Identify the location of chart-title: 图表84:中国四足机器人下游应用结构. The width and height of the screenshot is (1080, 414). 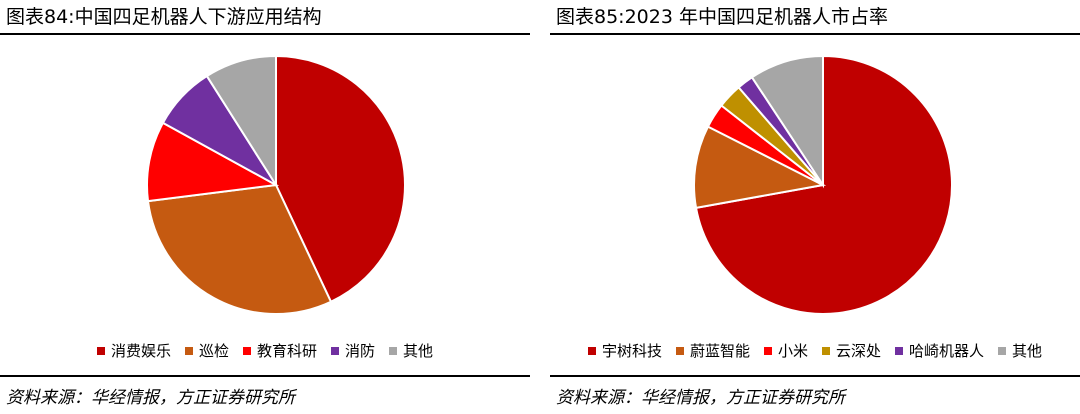
(164, 17).